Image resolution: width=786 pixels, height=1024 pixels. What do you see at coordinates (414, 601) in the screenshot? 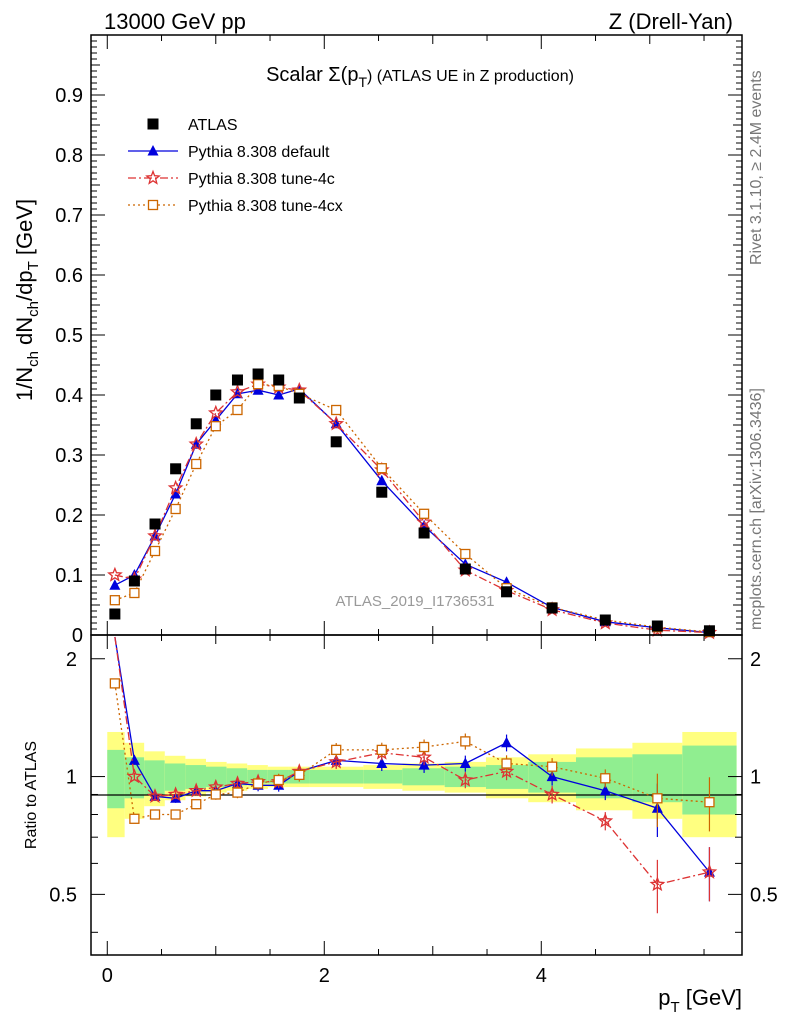
I see `analysis-id: ATLAS_2019_I1736531` at bounding box center [414, 601].